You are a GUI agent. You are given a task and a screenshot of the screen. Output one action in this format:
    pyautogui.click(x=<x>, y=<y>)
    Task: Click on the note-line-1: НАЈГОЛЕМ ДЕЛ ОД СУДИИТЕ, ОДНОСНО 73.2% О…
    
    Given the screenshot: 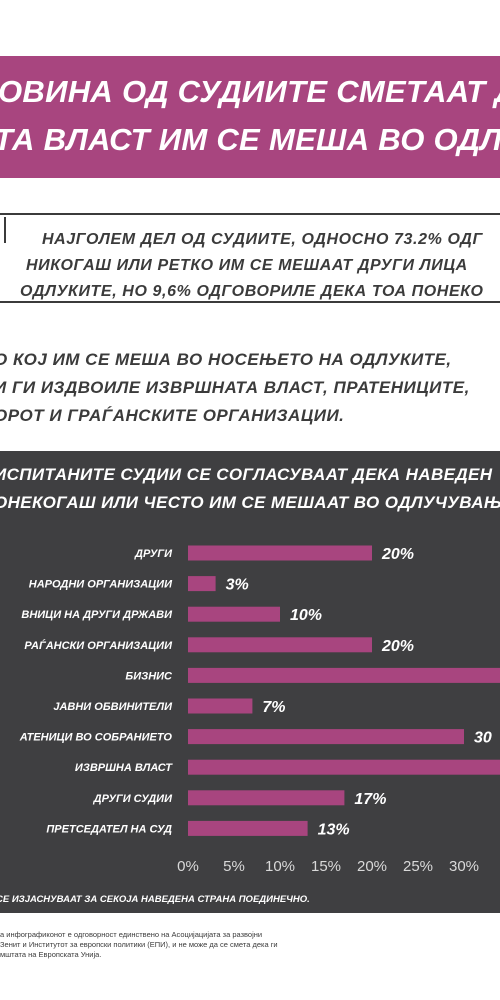 What is the action you would take?
    pyautogui.click(x=262, y=239)
    